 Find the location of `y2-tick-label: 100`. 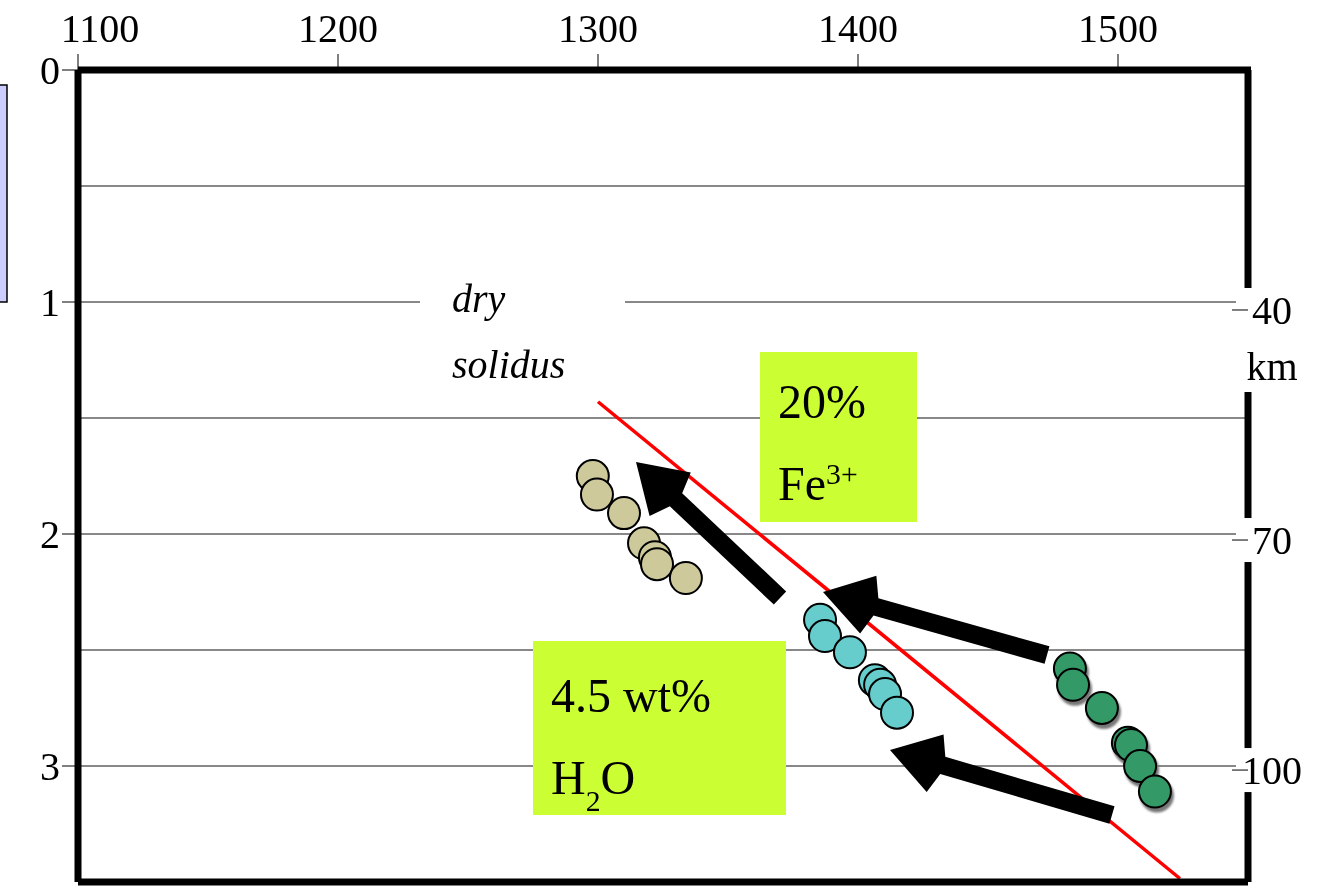

y2-tick-label: 100 is located at coordinates (1272, 771).